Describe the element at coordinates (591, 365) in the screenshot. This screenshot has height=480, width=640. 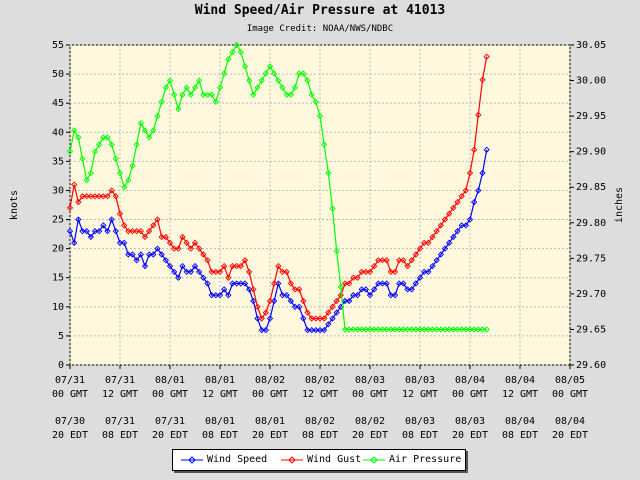
I see `right-tick-label: 29.60` at that location.